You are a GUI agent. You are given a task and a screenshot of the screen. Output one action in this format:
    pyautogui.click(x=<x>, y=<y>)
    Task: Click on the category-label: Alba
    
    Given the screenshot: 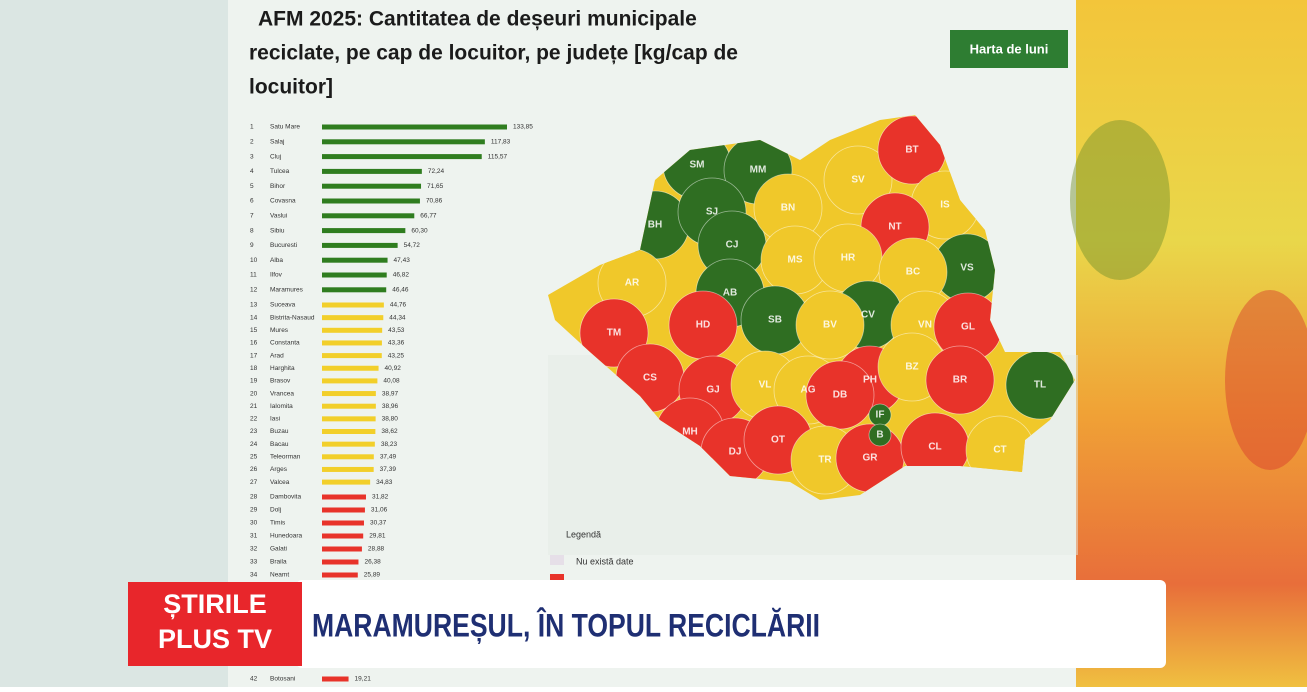 What is the action you would take?
    pyautogui.click(x=276, y=260)
    